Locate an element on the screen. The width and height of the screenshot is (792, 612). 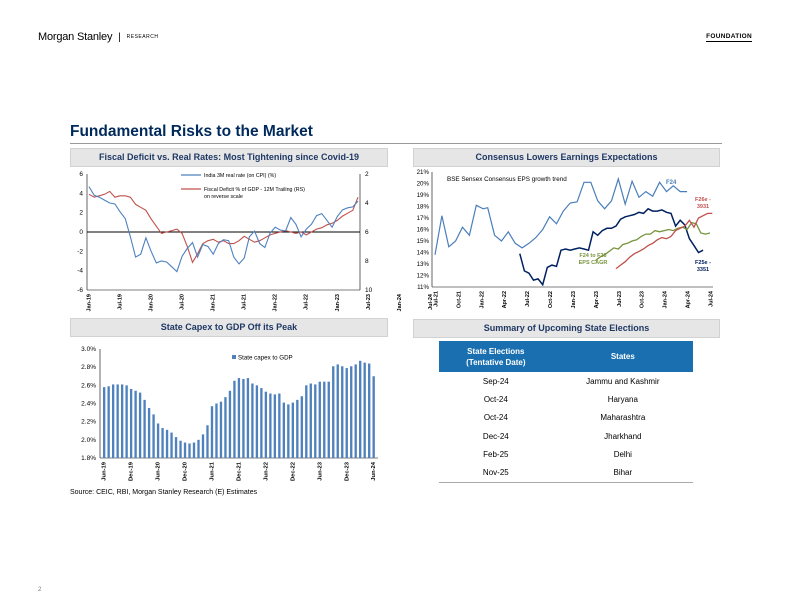
y-tick-label: 12% is located at coordinates (423, 276).